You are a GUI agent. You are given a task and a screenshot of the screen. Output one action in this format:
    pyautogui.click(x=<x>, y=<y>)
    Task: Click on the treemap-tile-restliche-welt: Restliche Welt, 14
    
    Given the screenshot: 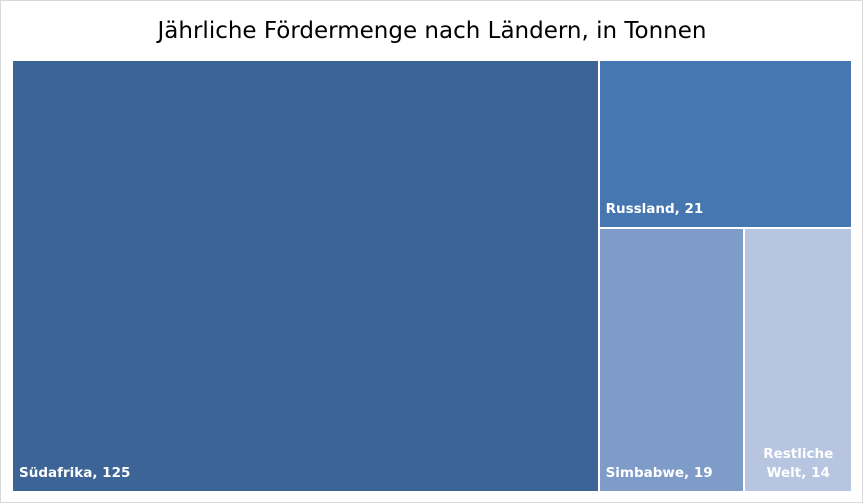 What is the action you would take?
    pyautogui.click(x=798, y=360)
    